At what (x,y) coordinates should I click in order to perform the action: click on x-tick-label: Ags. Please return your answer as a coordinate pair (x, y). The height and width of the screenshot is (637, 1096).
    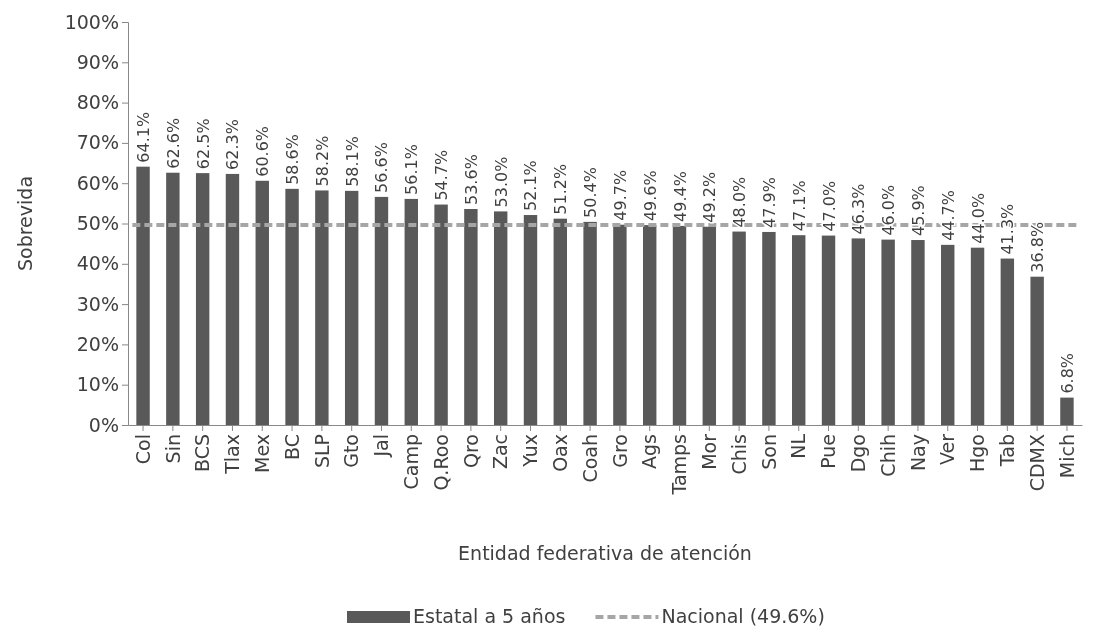
    Looking at the image, I should click on (649, 451).